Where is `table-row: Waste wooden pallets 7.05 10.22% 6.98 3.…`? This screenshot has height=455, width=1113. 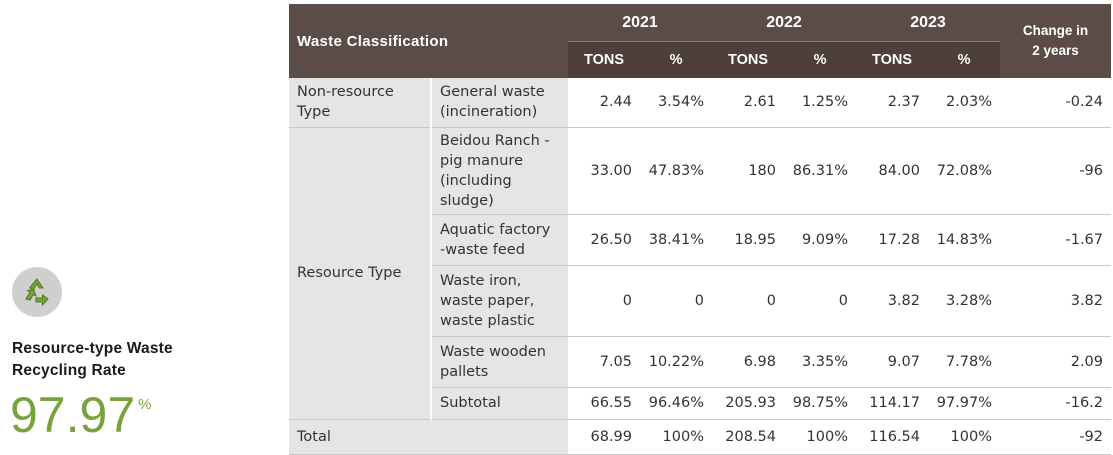
table-row: Waste wooden pallets 7.05 10.22% 6.98 3.… is located at coordinates (700, 362).